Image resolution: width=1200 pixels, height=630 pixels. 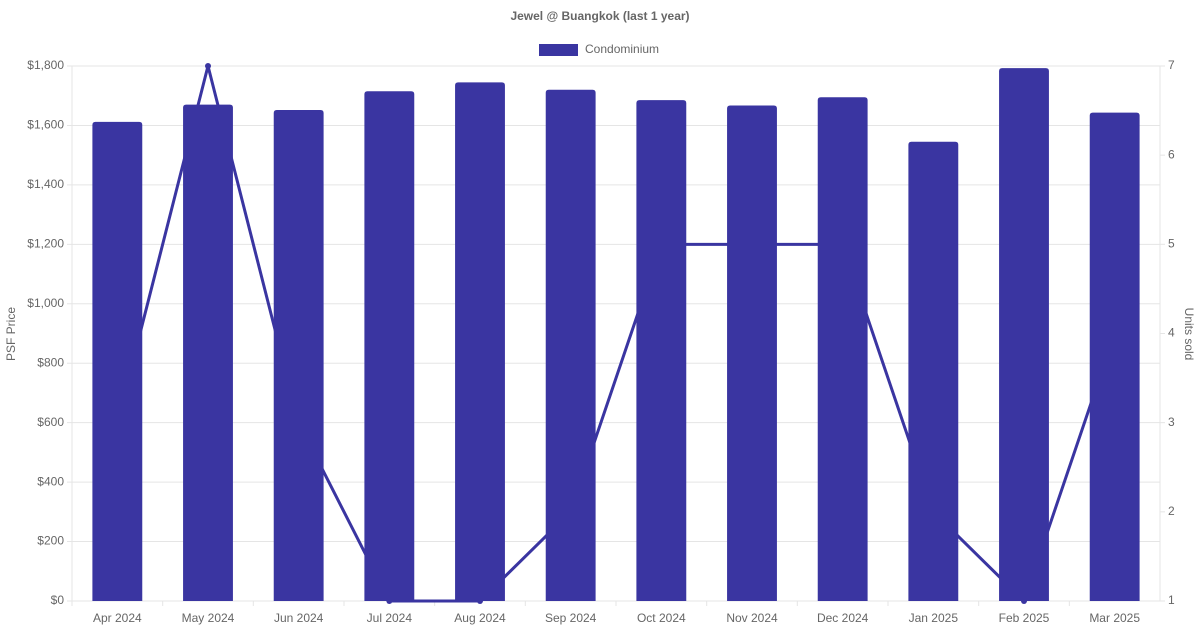 I want to click on y2-tick-label: 1, so click(x=1171, y=600).